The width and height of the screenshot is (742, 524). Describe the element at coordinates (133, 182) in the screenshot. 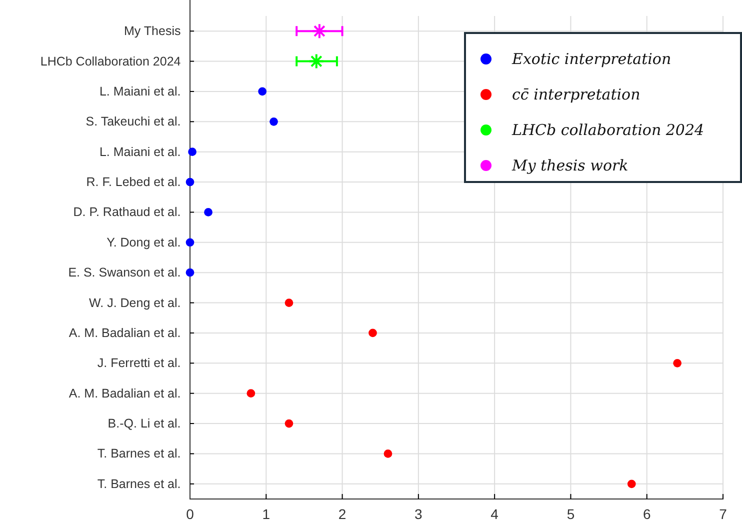

I see `y-tick-label: R. F. Lebed et al.` at that location.